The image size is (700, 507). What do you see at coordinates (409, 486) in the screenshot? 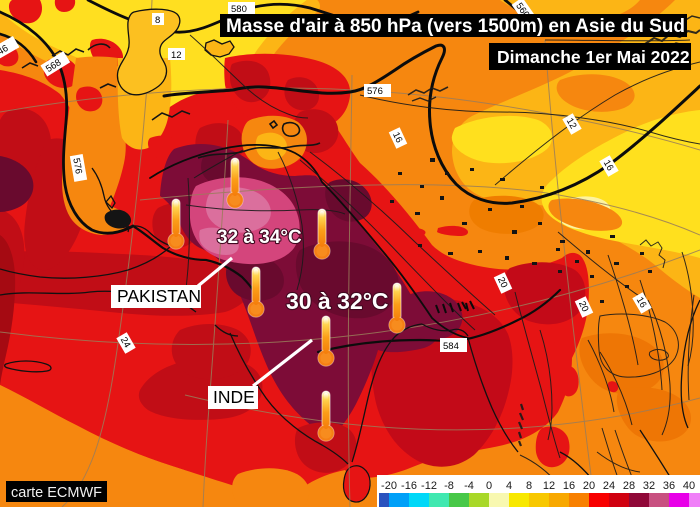
I see `svg-text: -16` at bounding box center [409, 486].